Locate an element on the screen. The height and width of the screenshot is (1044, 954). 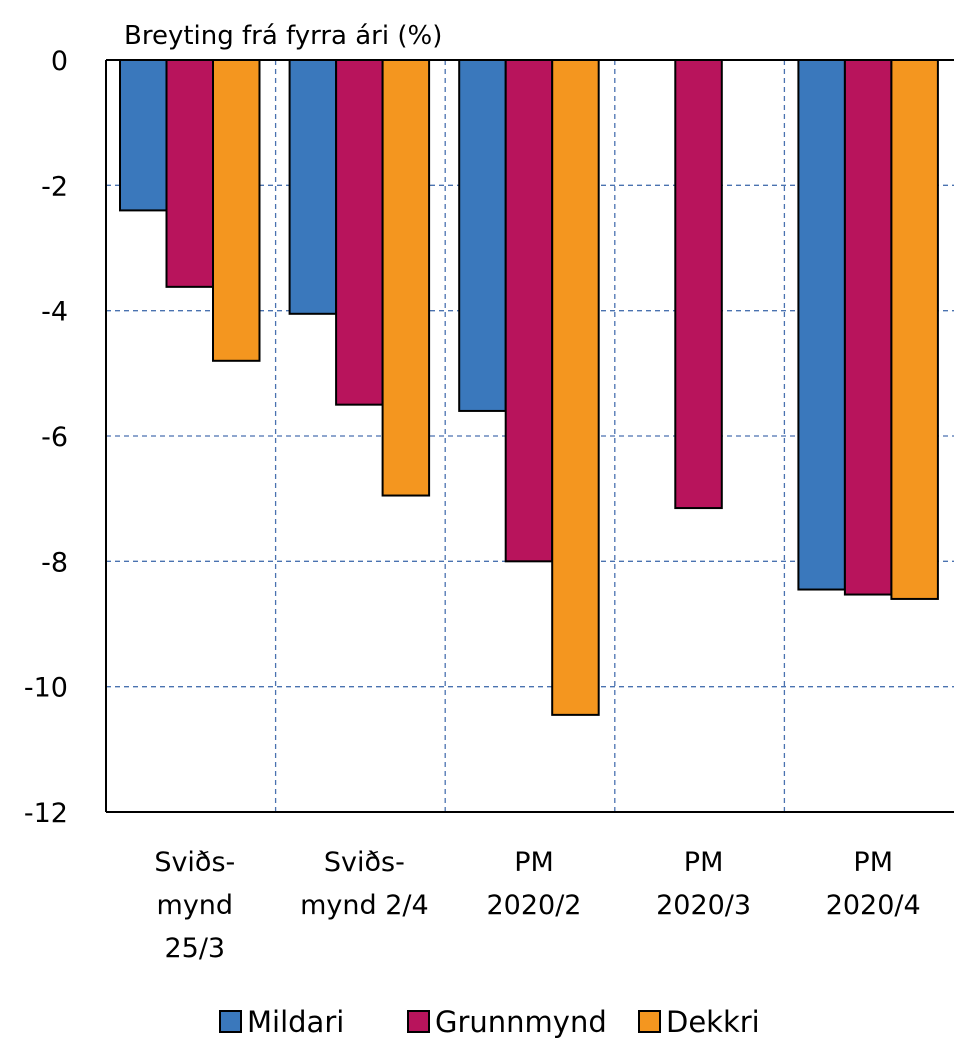
x-category-label: mynd is located at coordinates (195, 905).